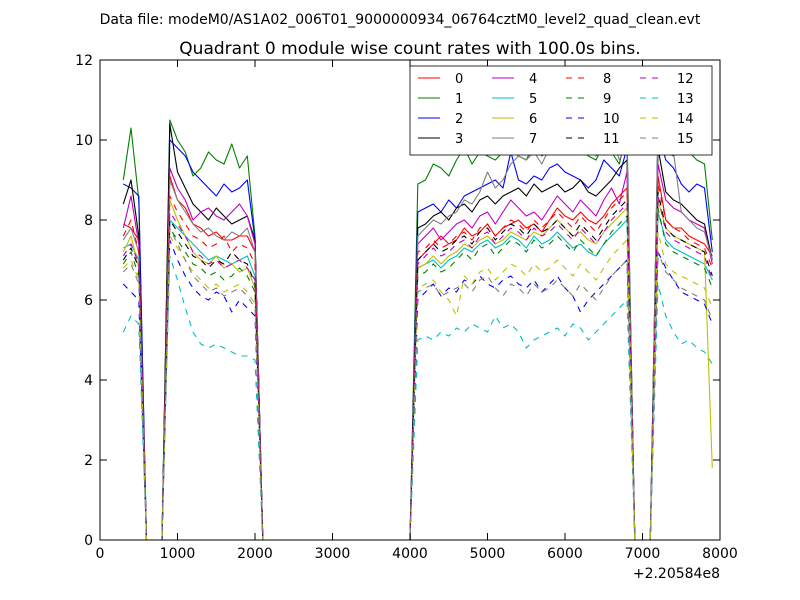 The width and height of the screenshot is (800, 600). Describe the element at coordinates (565, 554) in the screenshot. I see `x-tick-label: 6000` at that location.